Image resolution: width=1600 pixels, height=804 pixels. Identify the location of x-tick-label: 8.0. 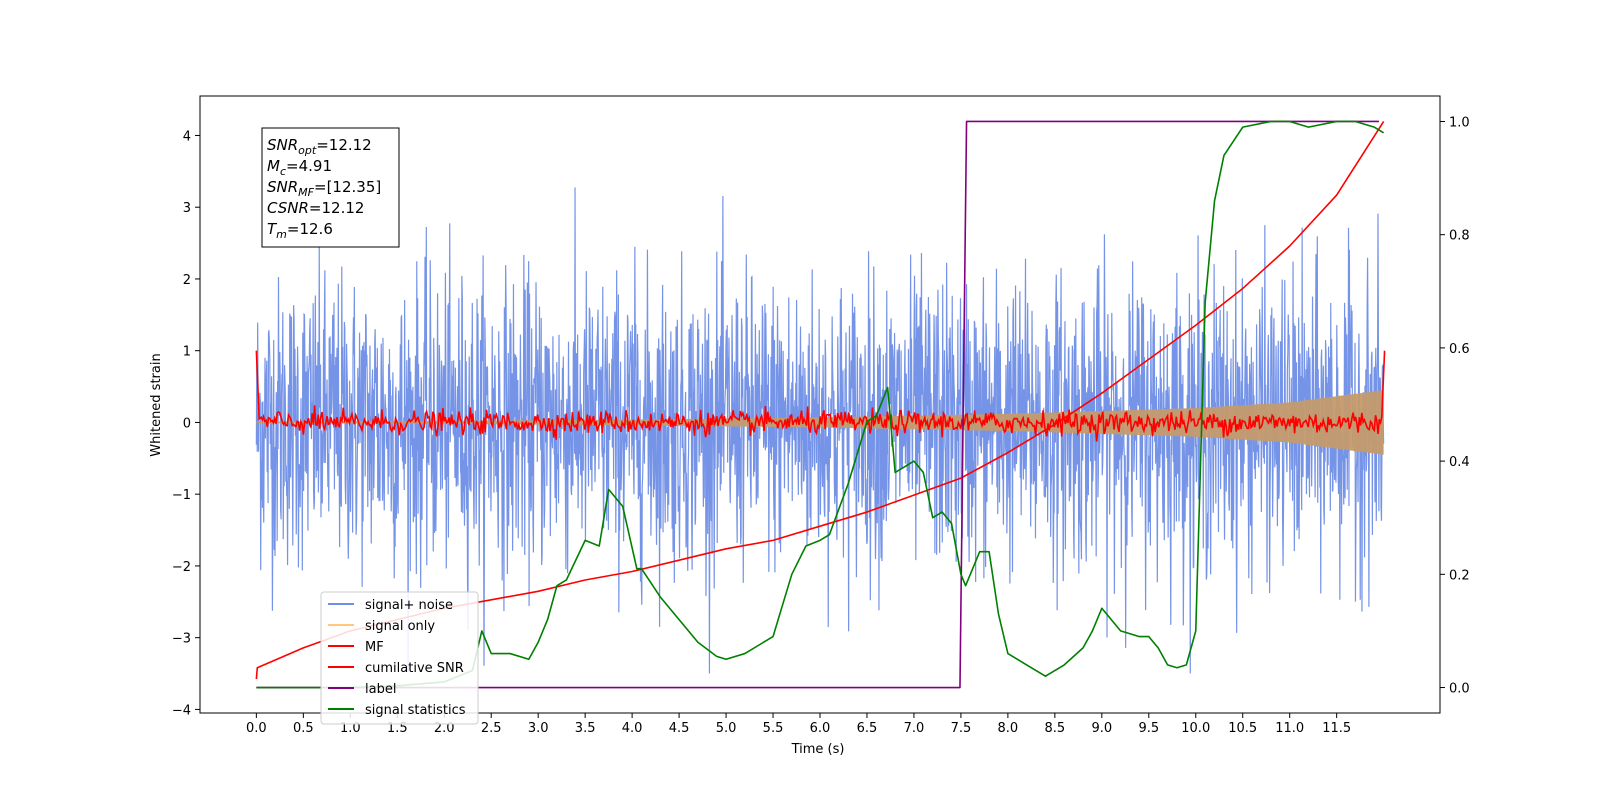
(1008, 728).